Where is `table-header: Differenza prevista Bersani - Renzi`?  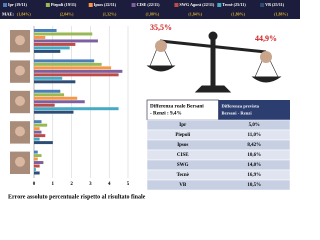
table-header: Differenza prevista Bersani - Renzi is located at coordinates (241, 110).